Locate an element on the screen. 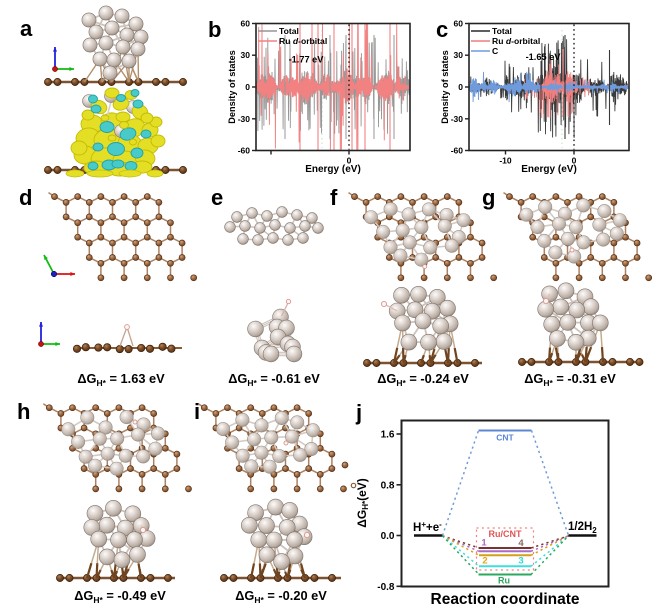 This screenshot has width=661, height=616. svg-text: -1.65 eV is located at coordinates (544, 57).